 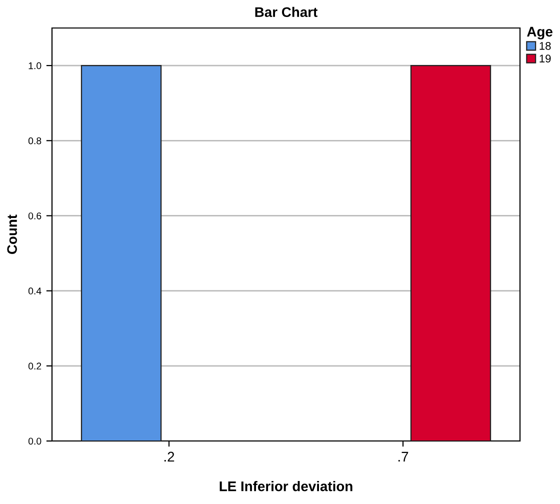 What do you see at coordinates (545, 58) in the screenshot?
I see `legend-label: 19` at bounding box center [545, 58].